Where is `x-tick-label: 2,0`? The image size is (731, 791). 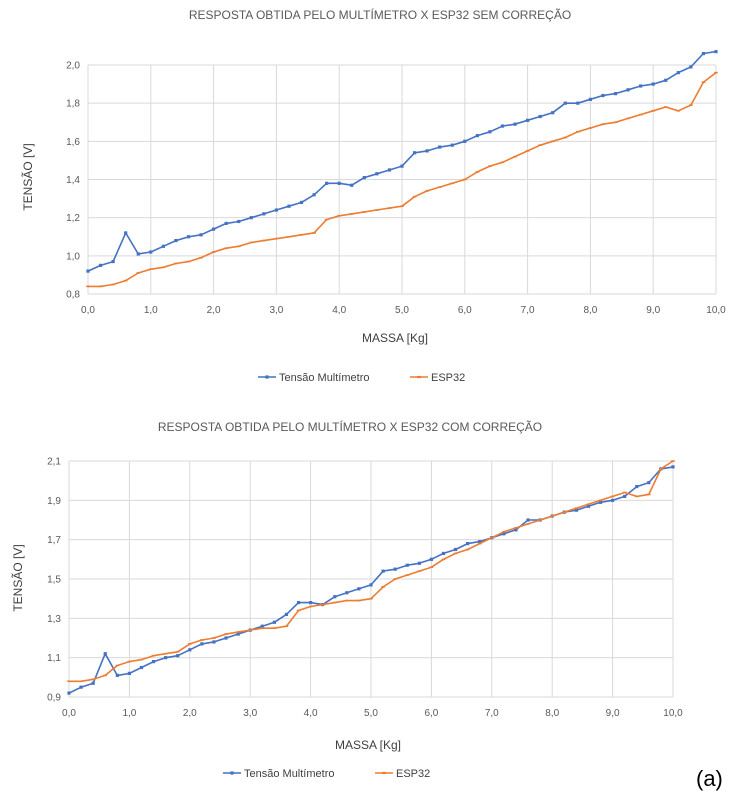
x-tick-label: 2,0 is located at coordinates (214, 310).